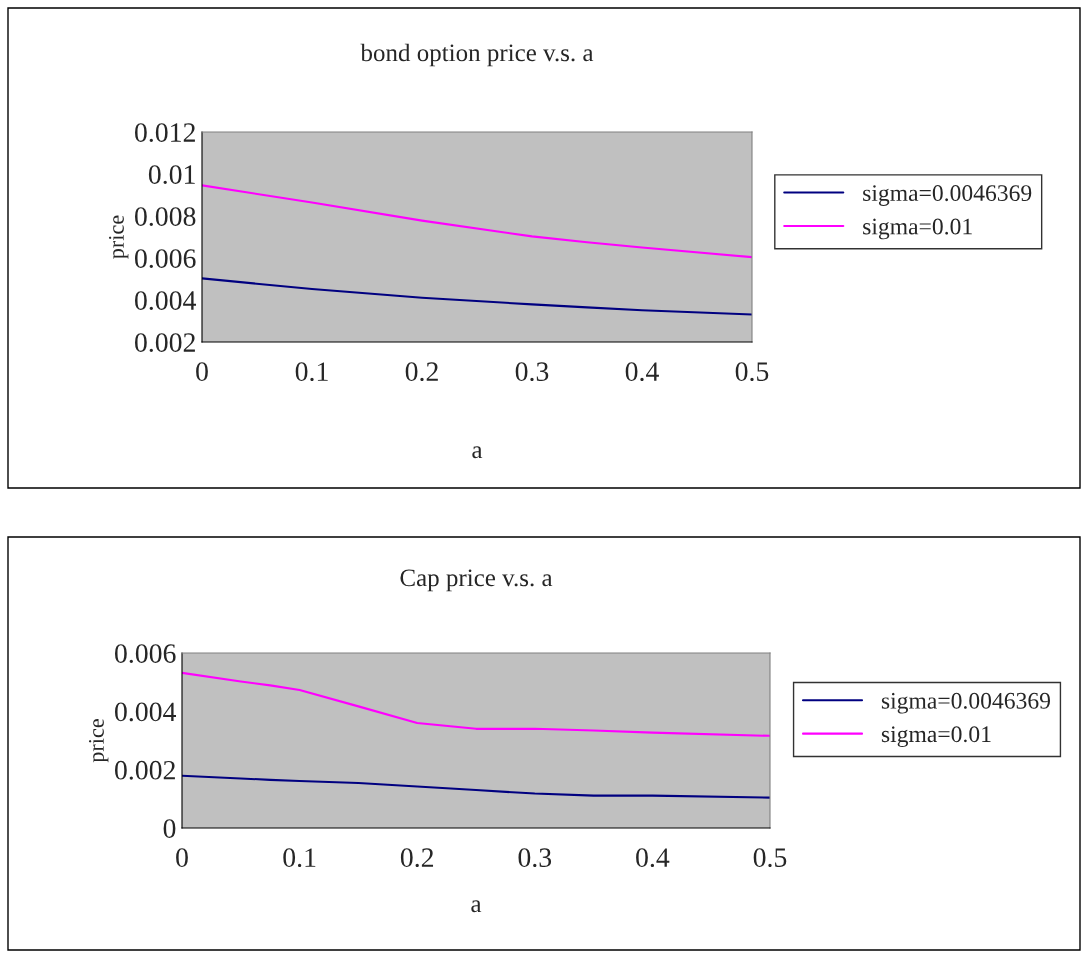 The width and height of the screenshot is (1089, 970). Describe the element at coordinates (165, 217) in the screenshot. I see `y-tick-label: 0.008` at that location.